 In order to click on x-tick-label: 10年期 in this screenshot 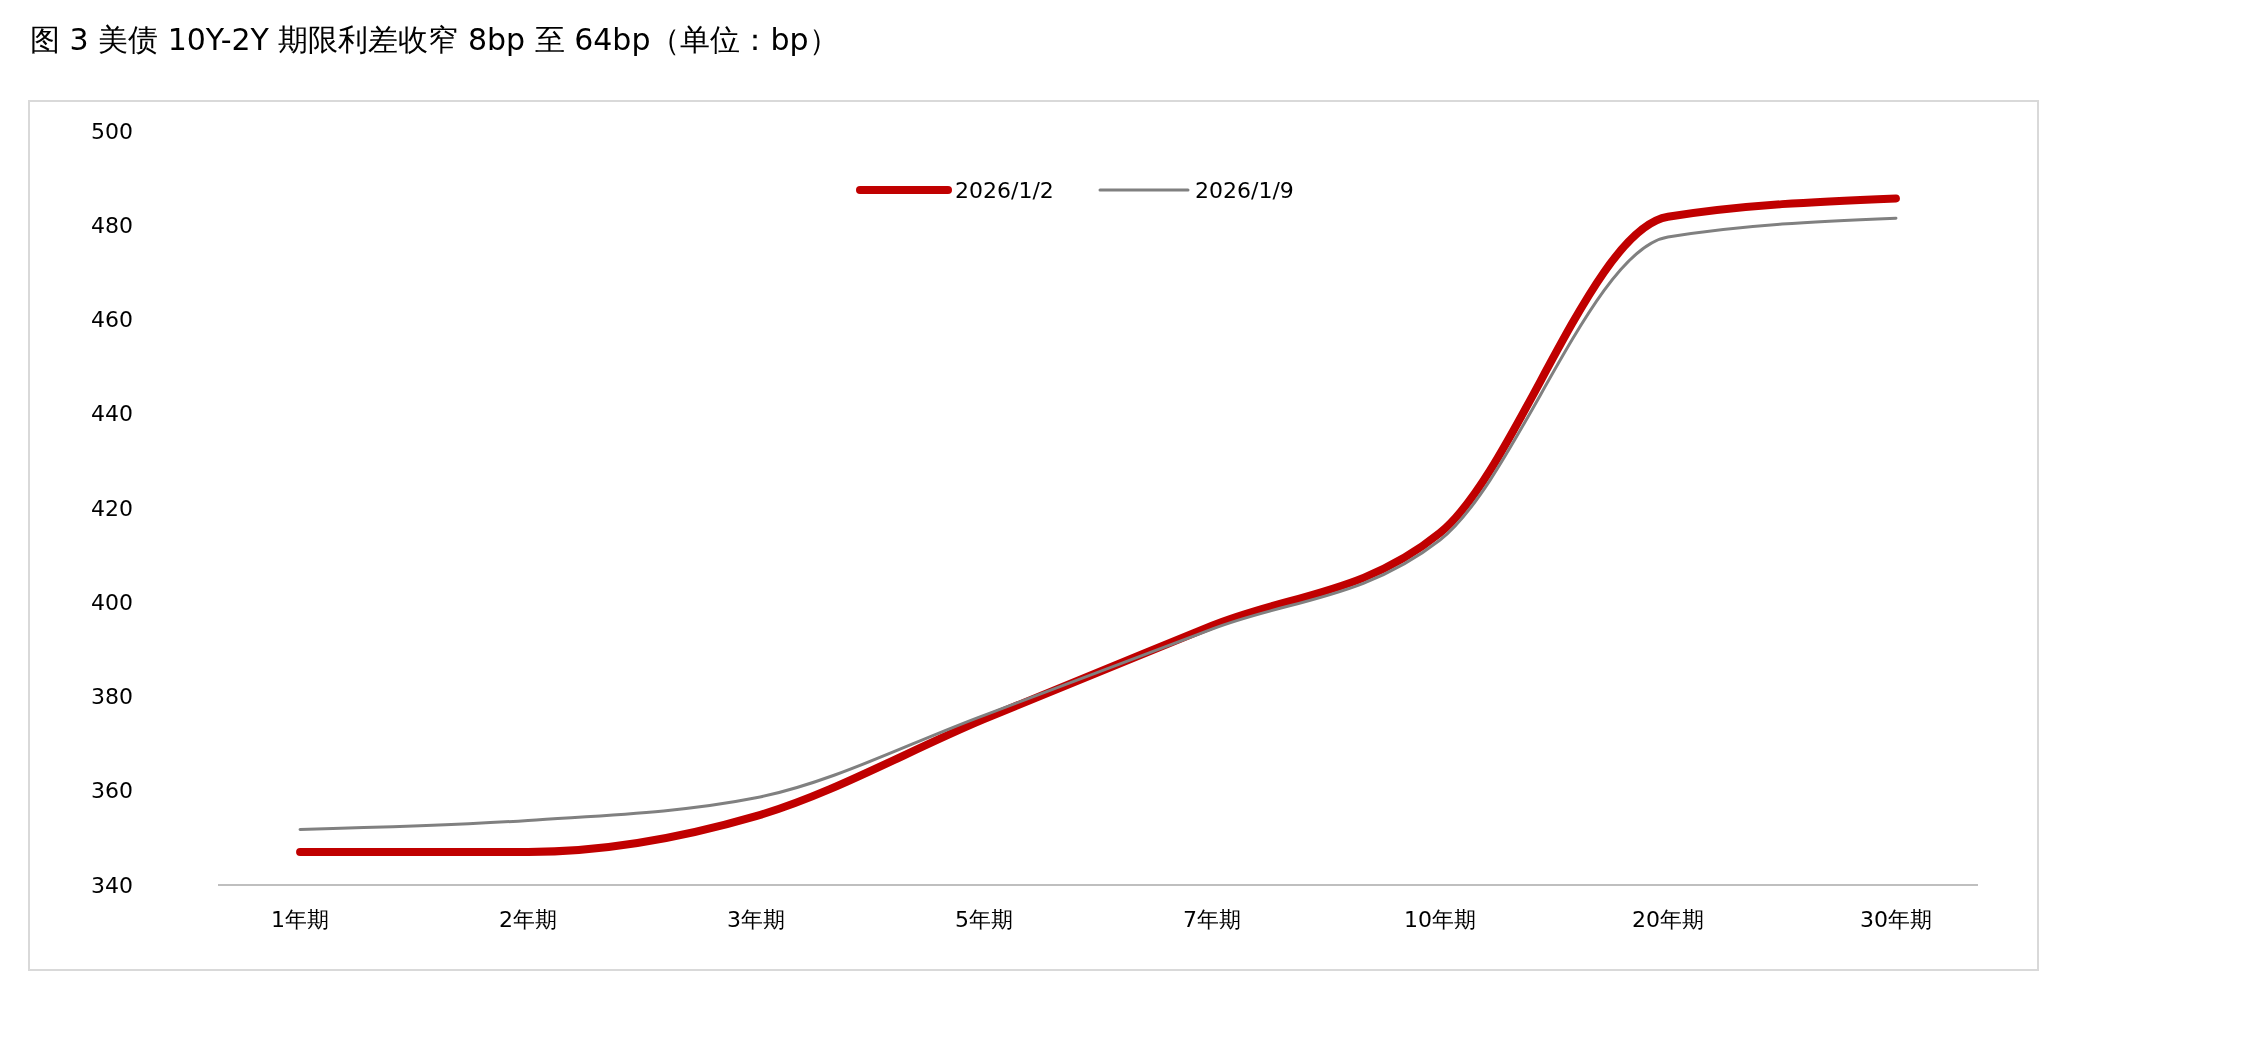, I will do `click(1439, 919)`.